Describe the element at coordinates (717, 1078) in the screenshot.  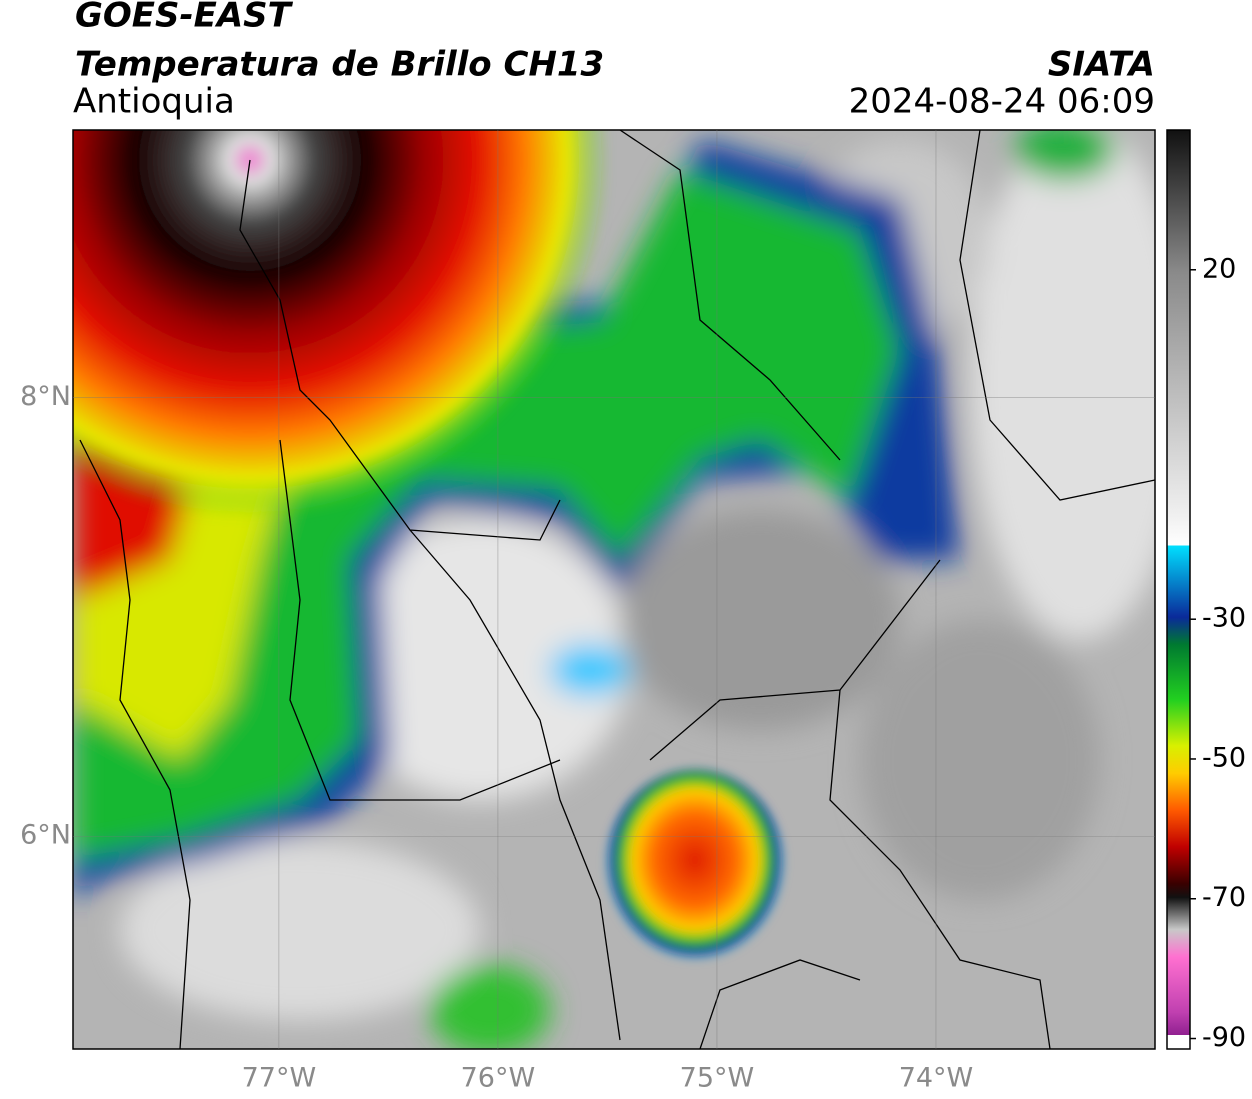
I see `x-tick-label: 75°W` at that location.